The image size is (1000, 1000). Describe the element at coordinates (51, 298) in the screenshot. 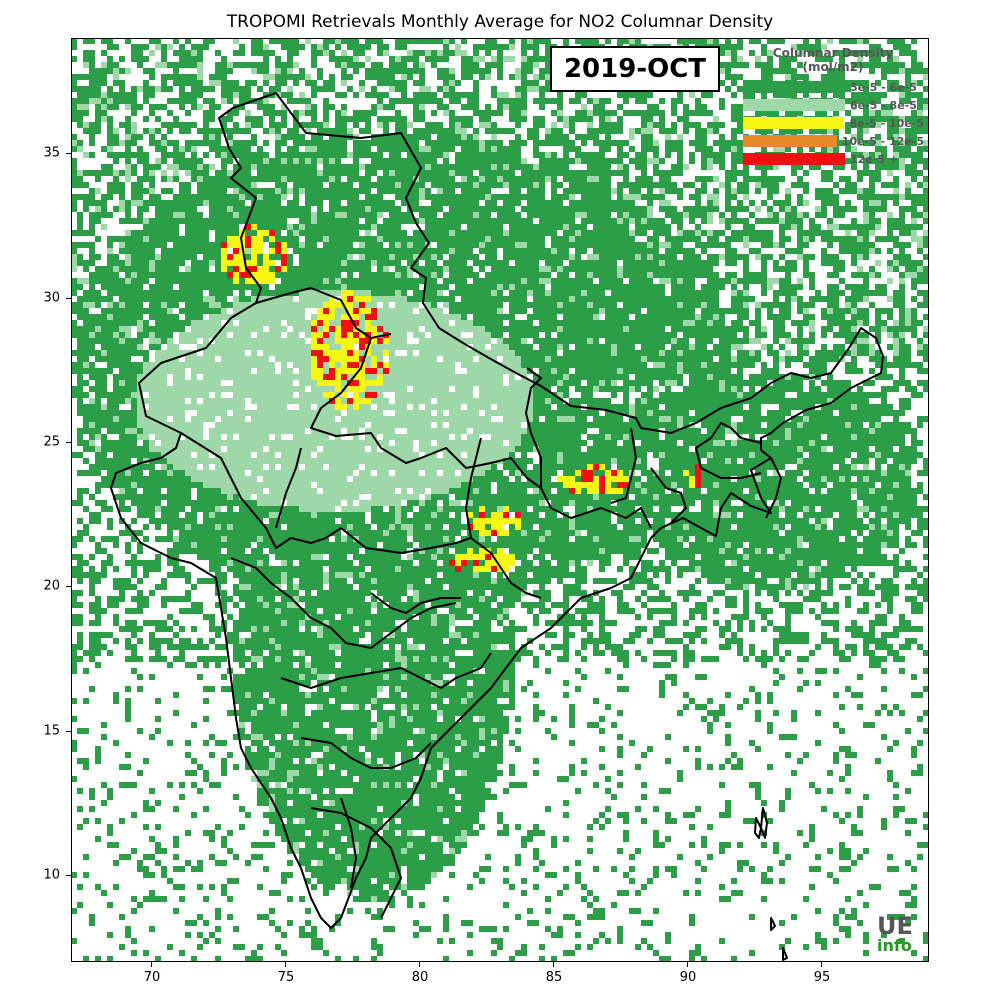

I see `y-tick-label: 30` at that location.